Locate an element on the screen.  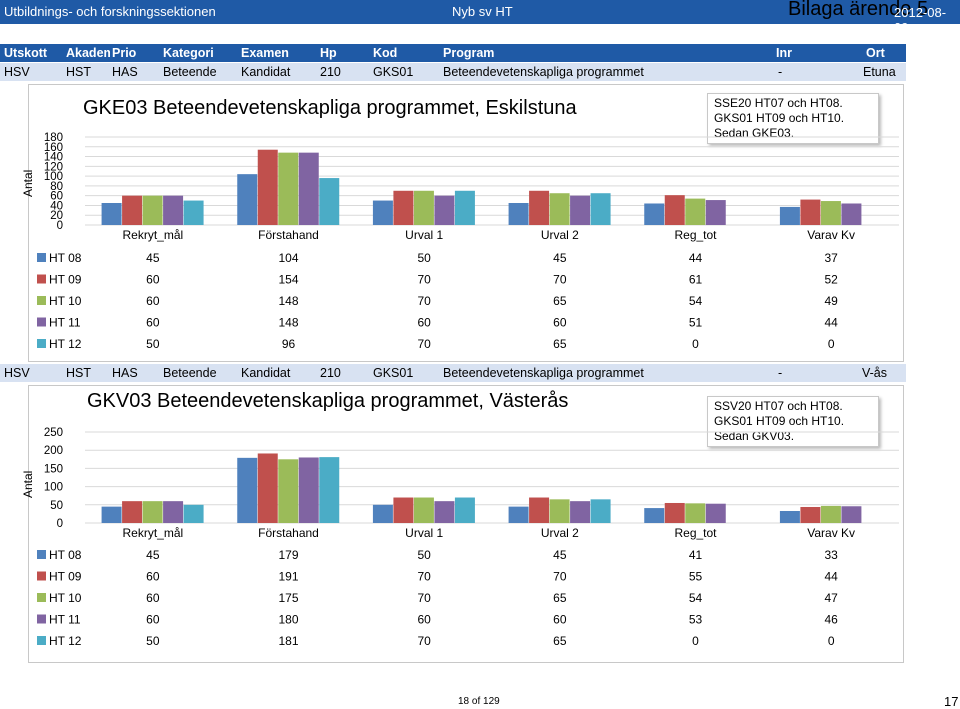
cell: GKS01 is located at coordinates (393, 373).